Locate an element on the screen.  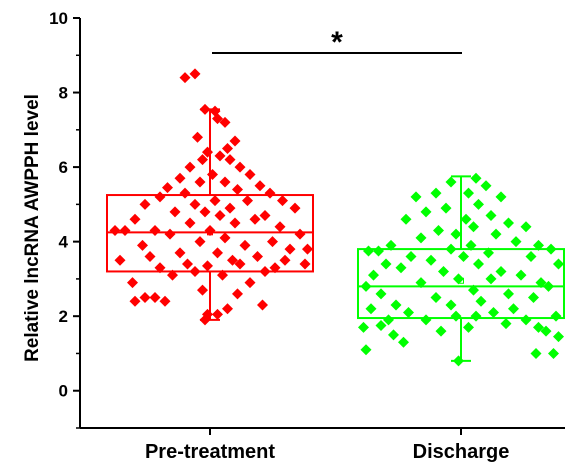
y-tick-label: 0 is located at coordinates (63, 391).